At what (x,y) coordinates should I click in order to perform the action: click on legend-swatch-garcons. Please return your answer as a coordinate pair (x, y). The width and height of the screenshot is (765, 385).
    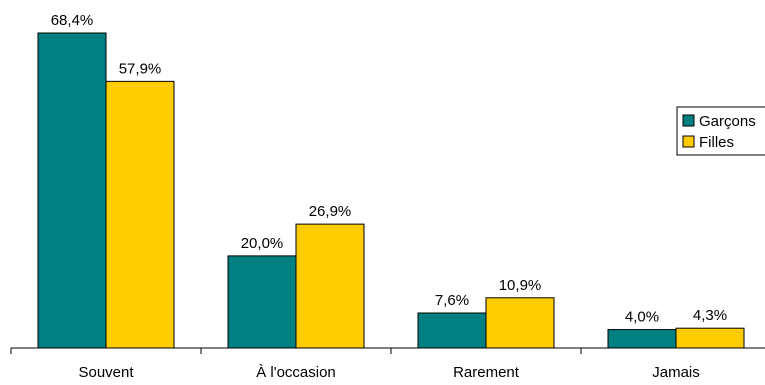
    Looking at the image, I should click on (688, 120).